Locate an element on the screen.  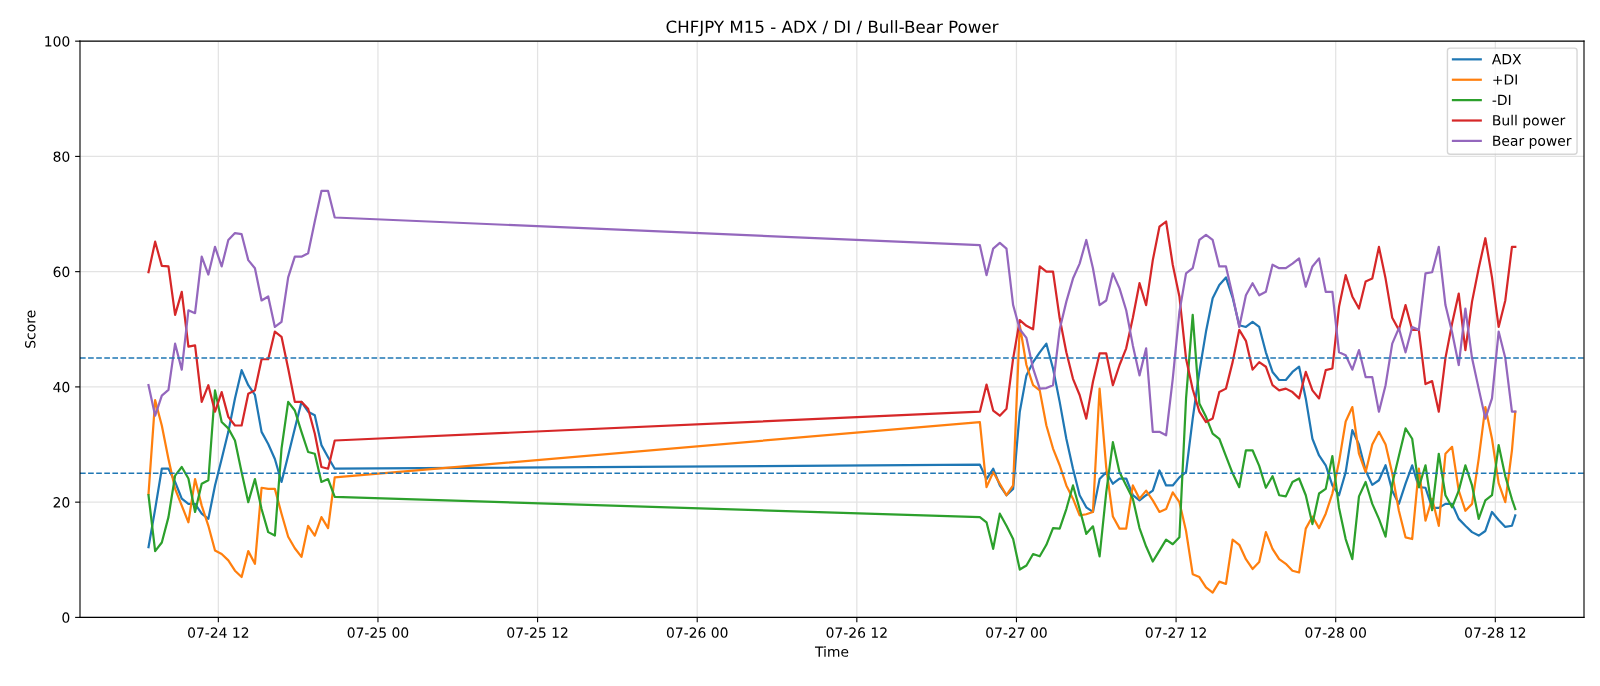
x-tick-label: 07-25 00 is located at coordinates (378, 632).